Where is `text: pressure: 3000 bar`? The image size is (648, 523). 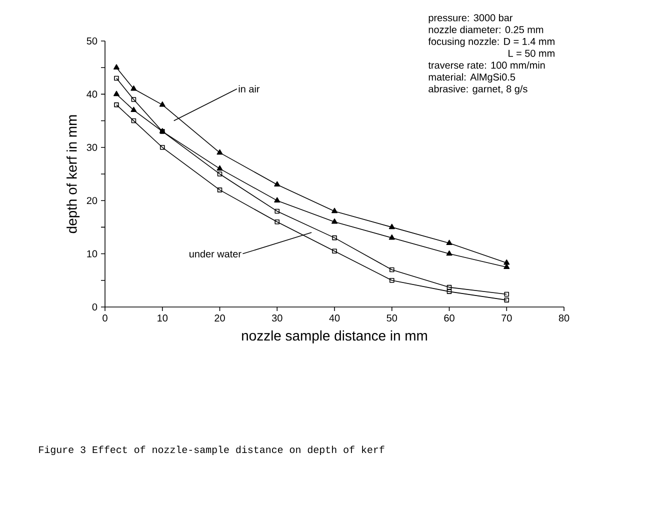
text: pressure: 3000 bar is located at coordinates (470, 19).